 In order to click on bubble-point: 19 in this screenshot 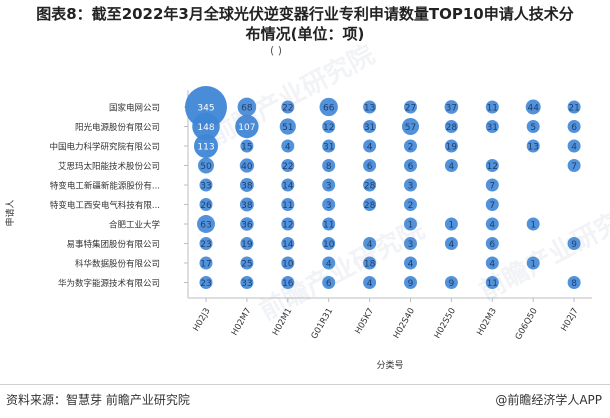, I will do `click(247, 243)`.